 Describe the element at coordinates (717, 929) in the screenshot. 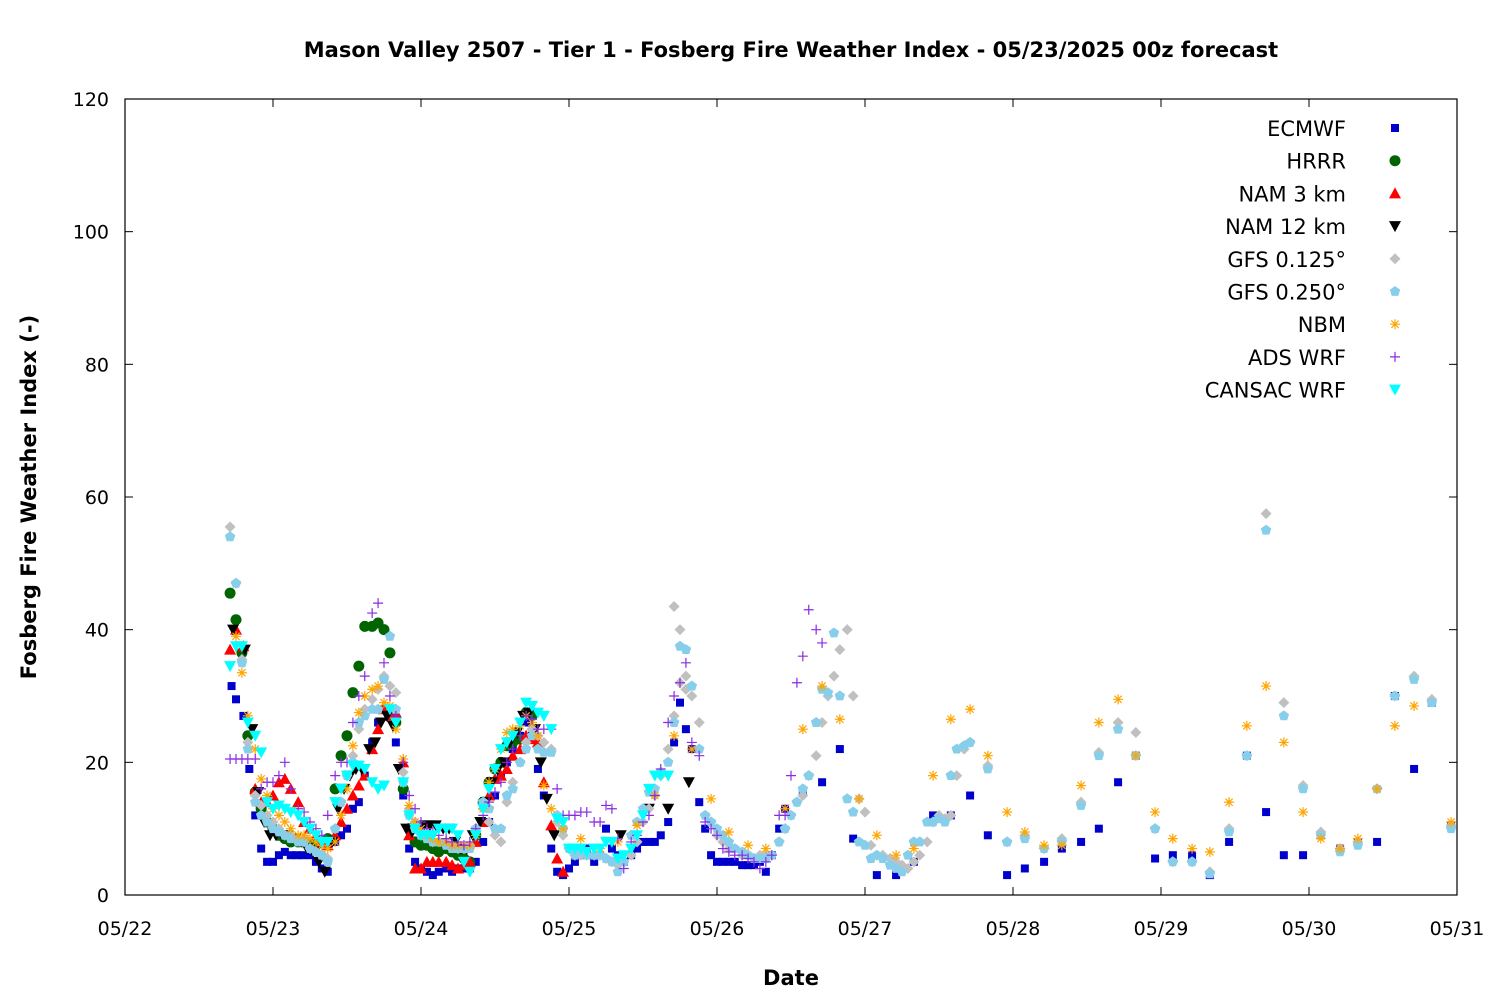

I see `x-tick-label: 05/26` at that location.